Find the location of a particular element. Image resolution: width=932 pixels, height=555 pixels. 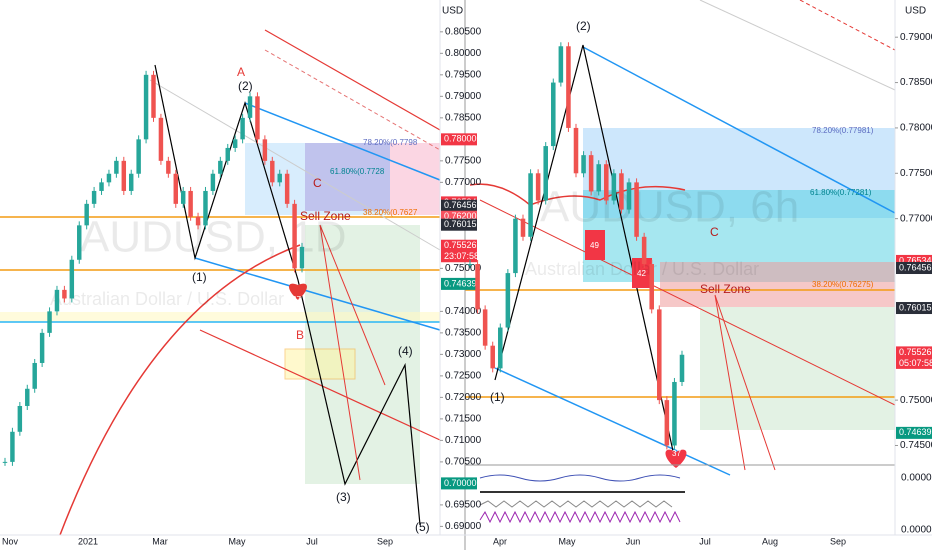

y-tick-label: 0.71000 is located at coordinates (463, 440).